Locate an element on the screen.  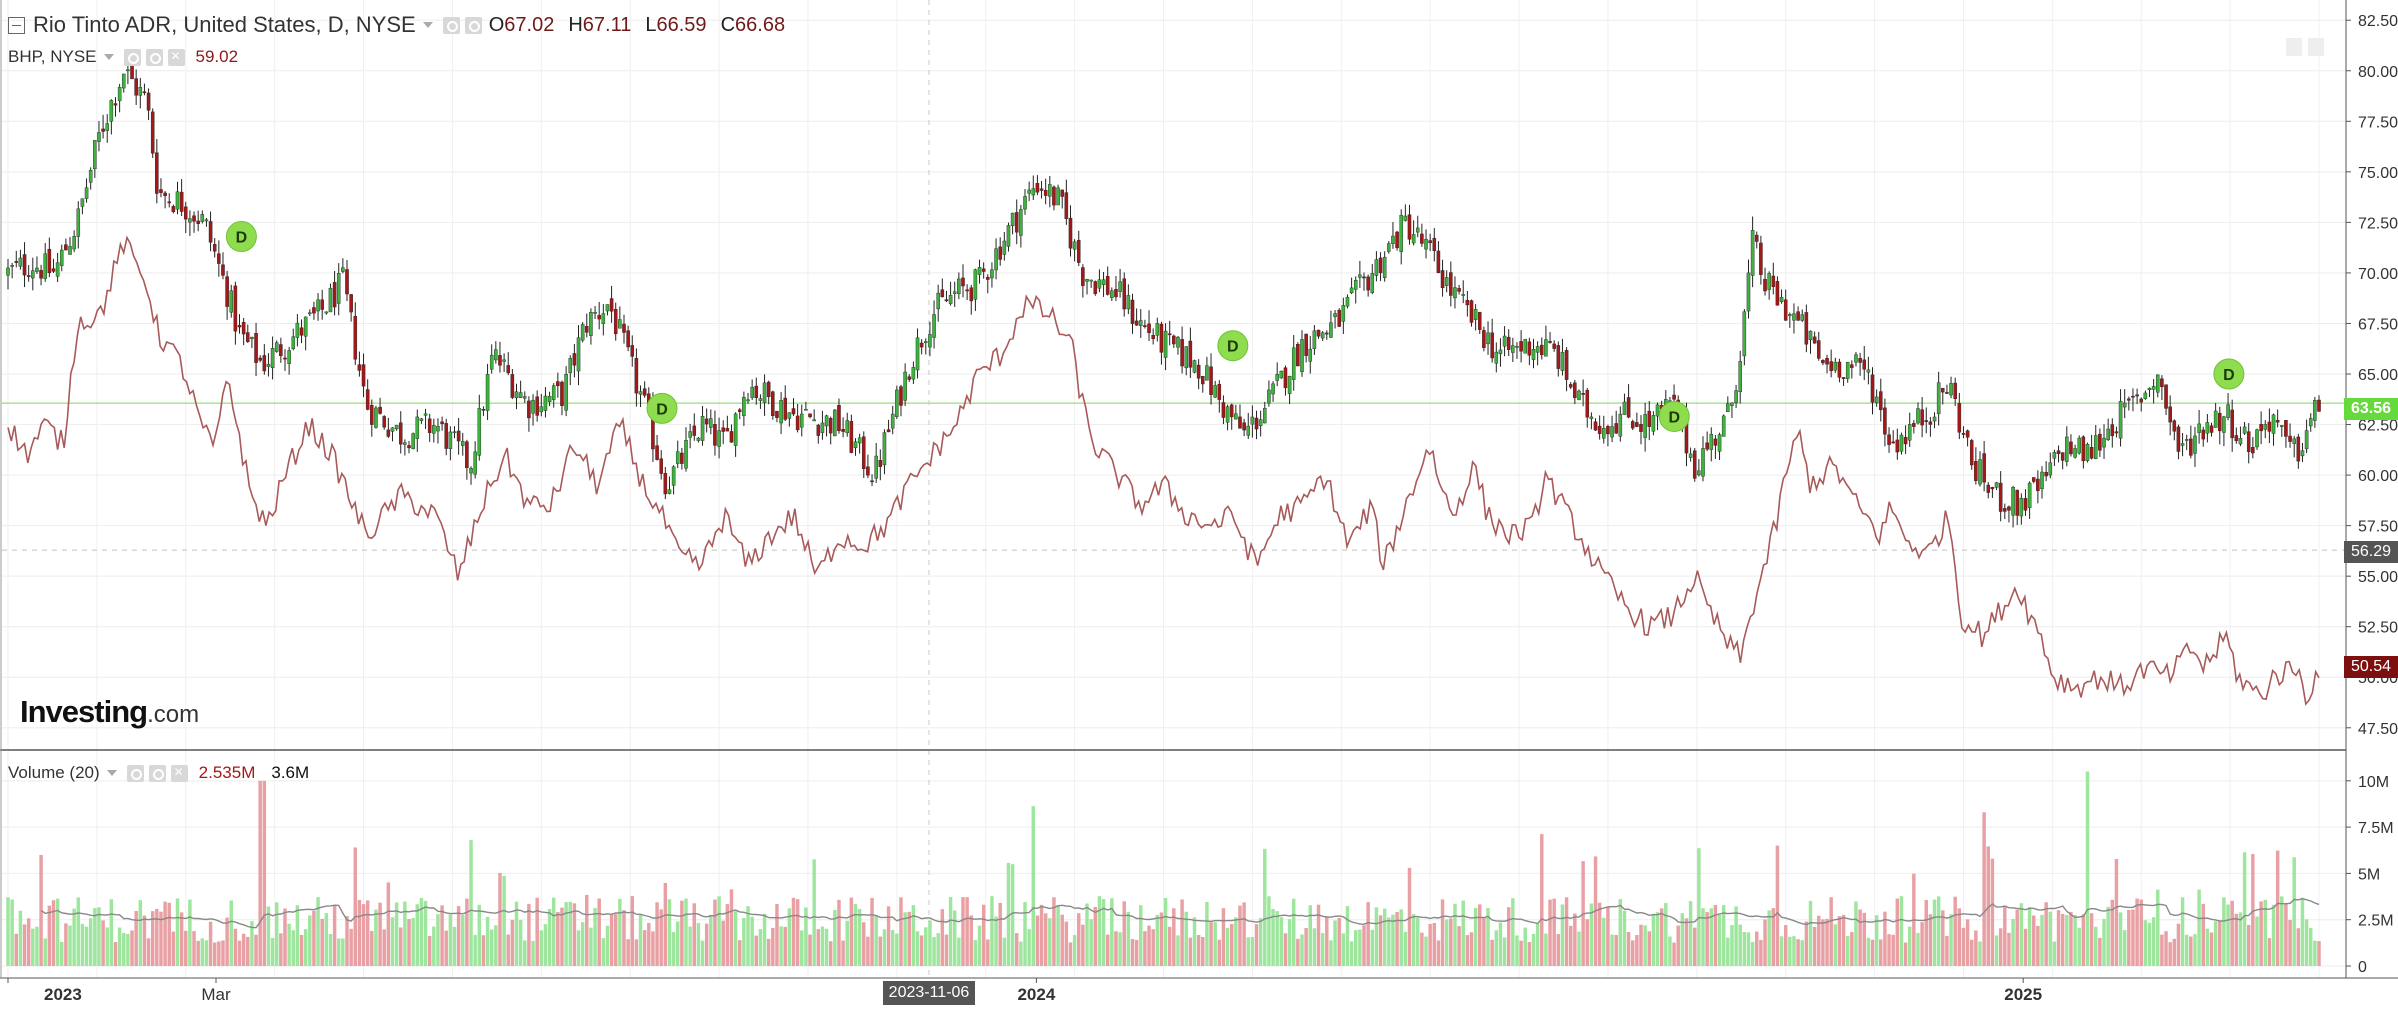
collapse-icon is located at coordinates (16, 25).